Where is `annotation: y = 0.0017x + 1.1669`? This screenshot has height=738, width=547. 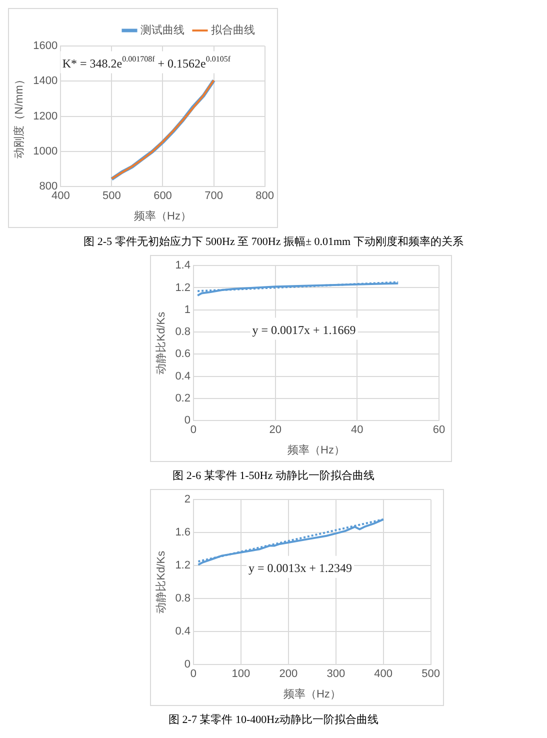 annotation: y = 0.0017x + 1.1669 is located at coordinates (304, 329).